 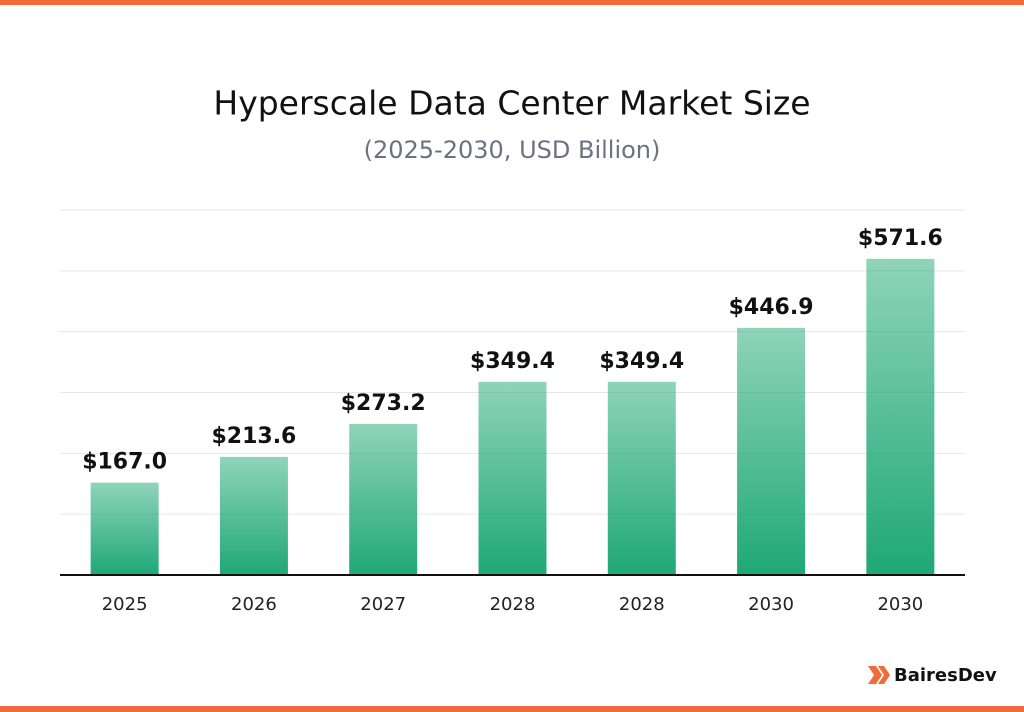 I want to click on chart-subtitle: (2025-2030, USD Billion), so click(x=512, y=150).